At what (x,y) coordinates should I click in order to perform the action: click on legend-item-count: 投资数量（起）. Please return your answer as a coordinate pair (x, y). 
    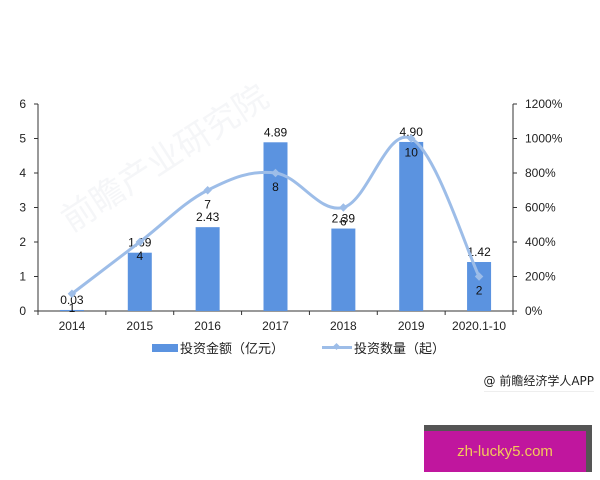
    Looking at the image, I should click on (383, 347).